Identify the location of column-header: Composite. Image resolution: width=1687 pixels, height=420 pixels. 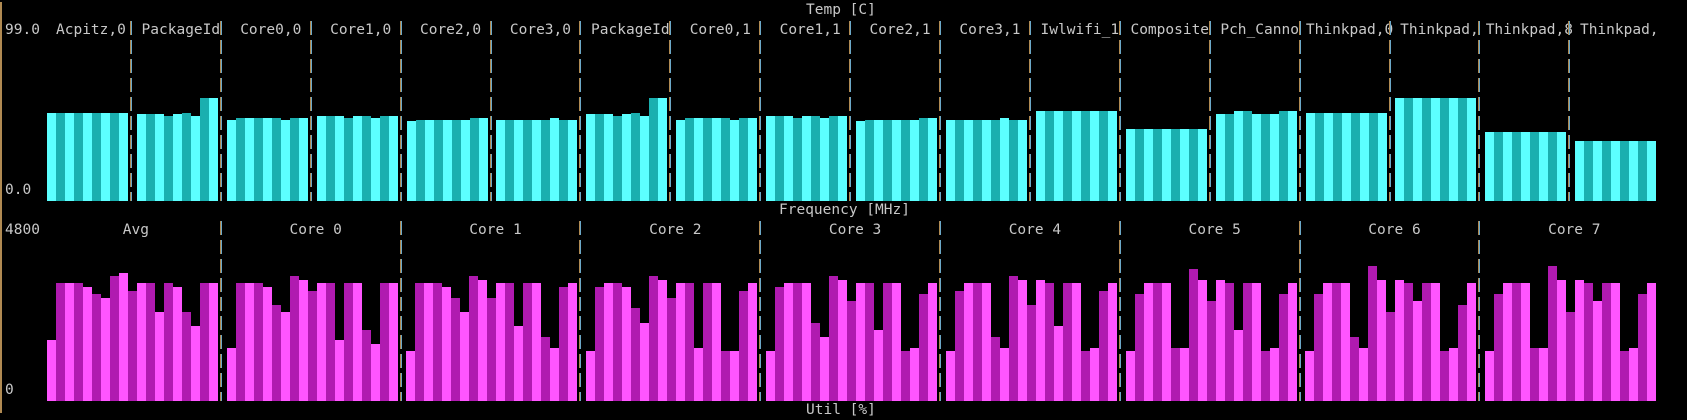
(1170, 30).